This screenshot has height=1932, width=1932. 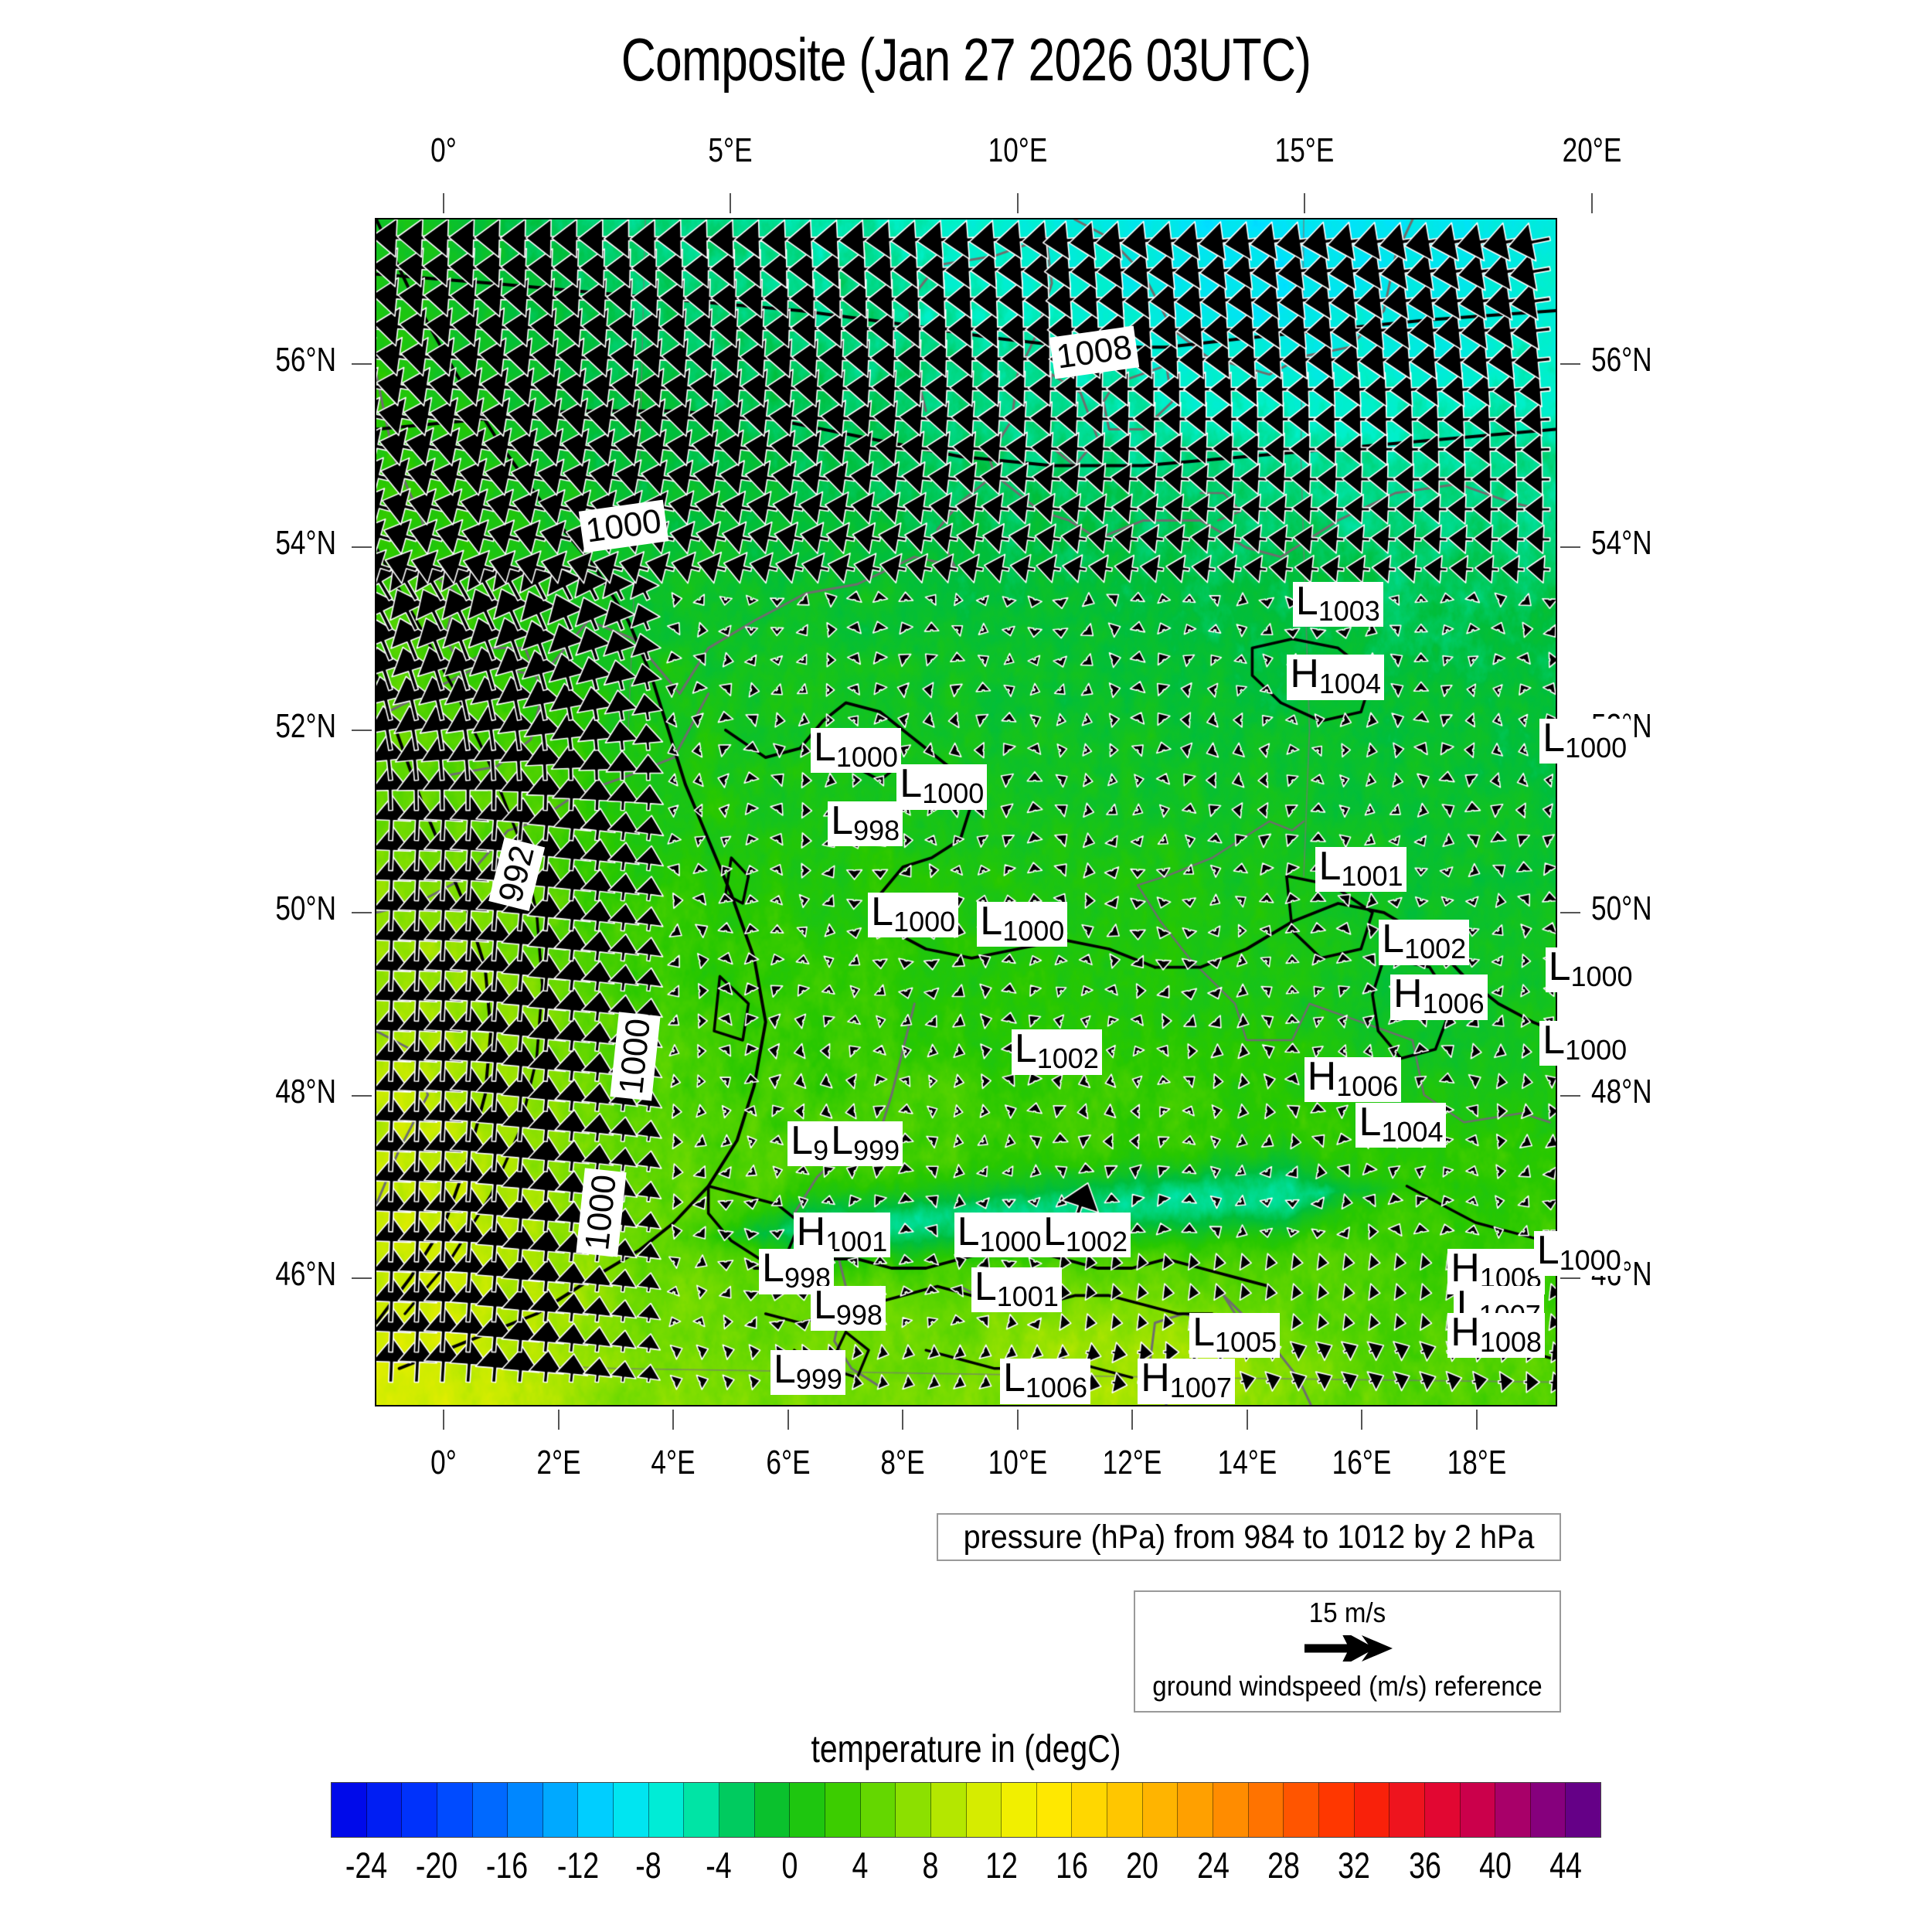 I want to click on colorbar-tick--24: -24, so click(x=366, y=1866).